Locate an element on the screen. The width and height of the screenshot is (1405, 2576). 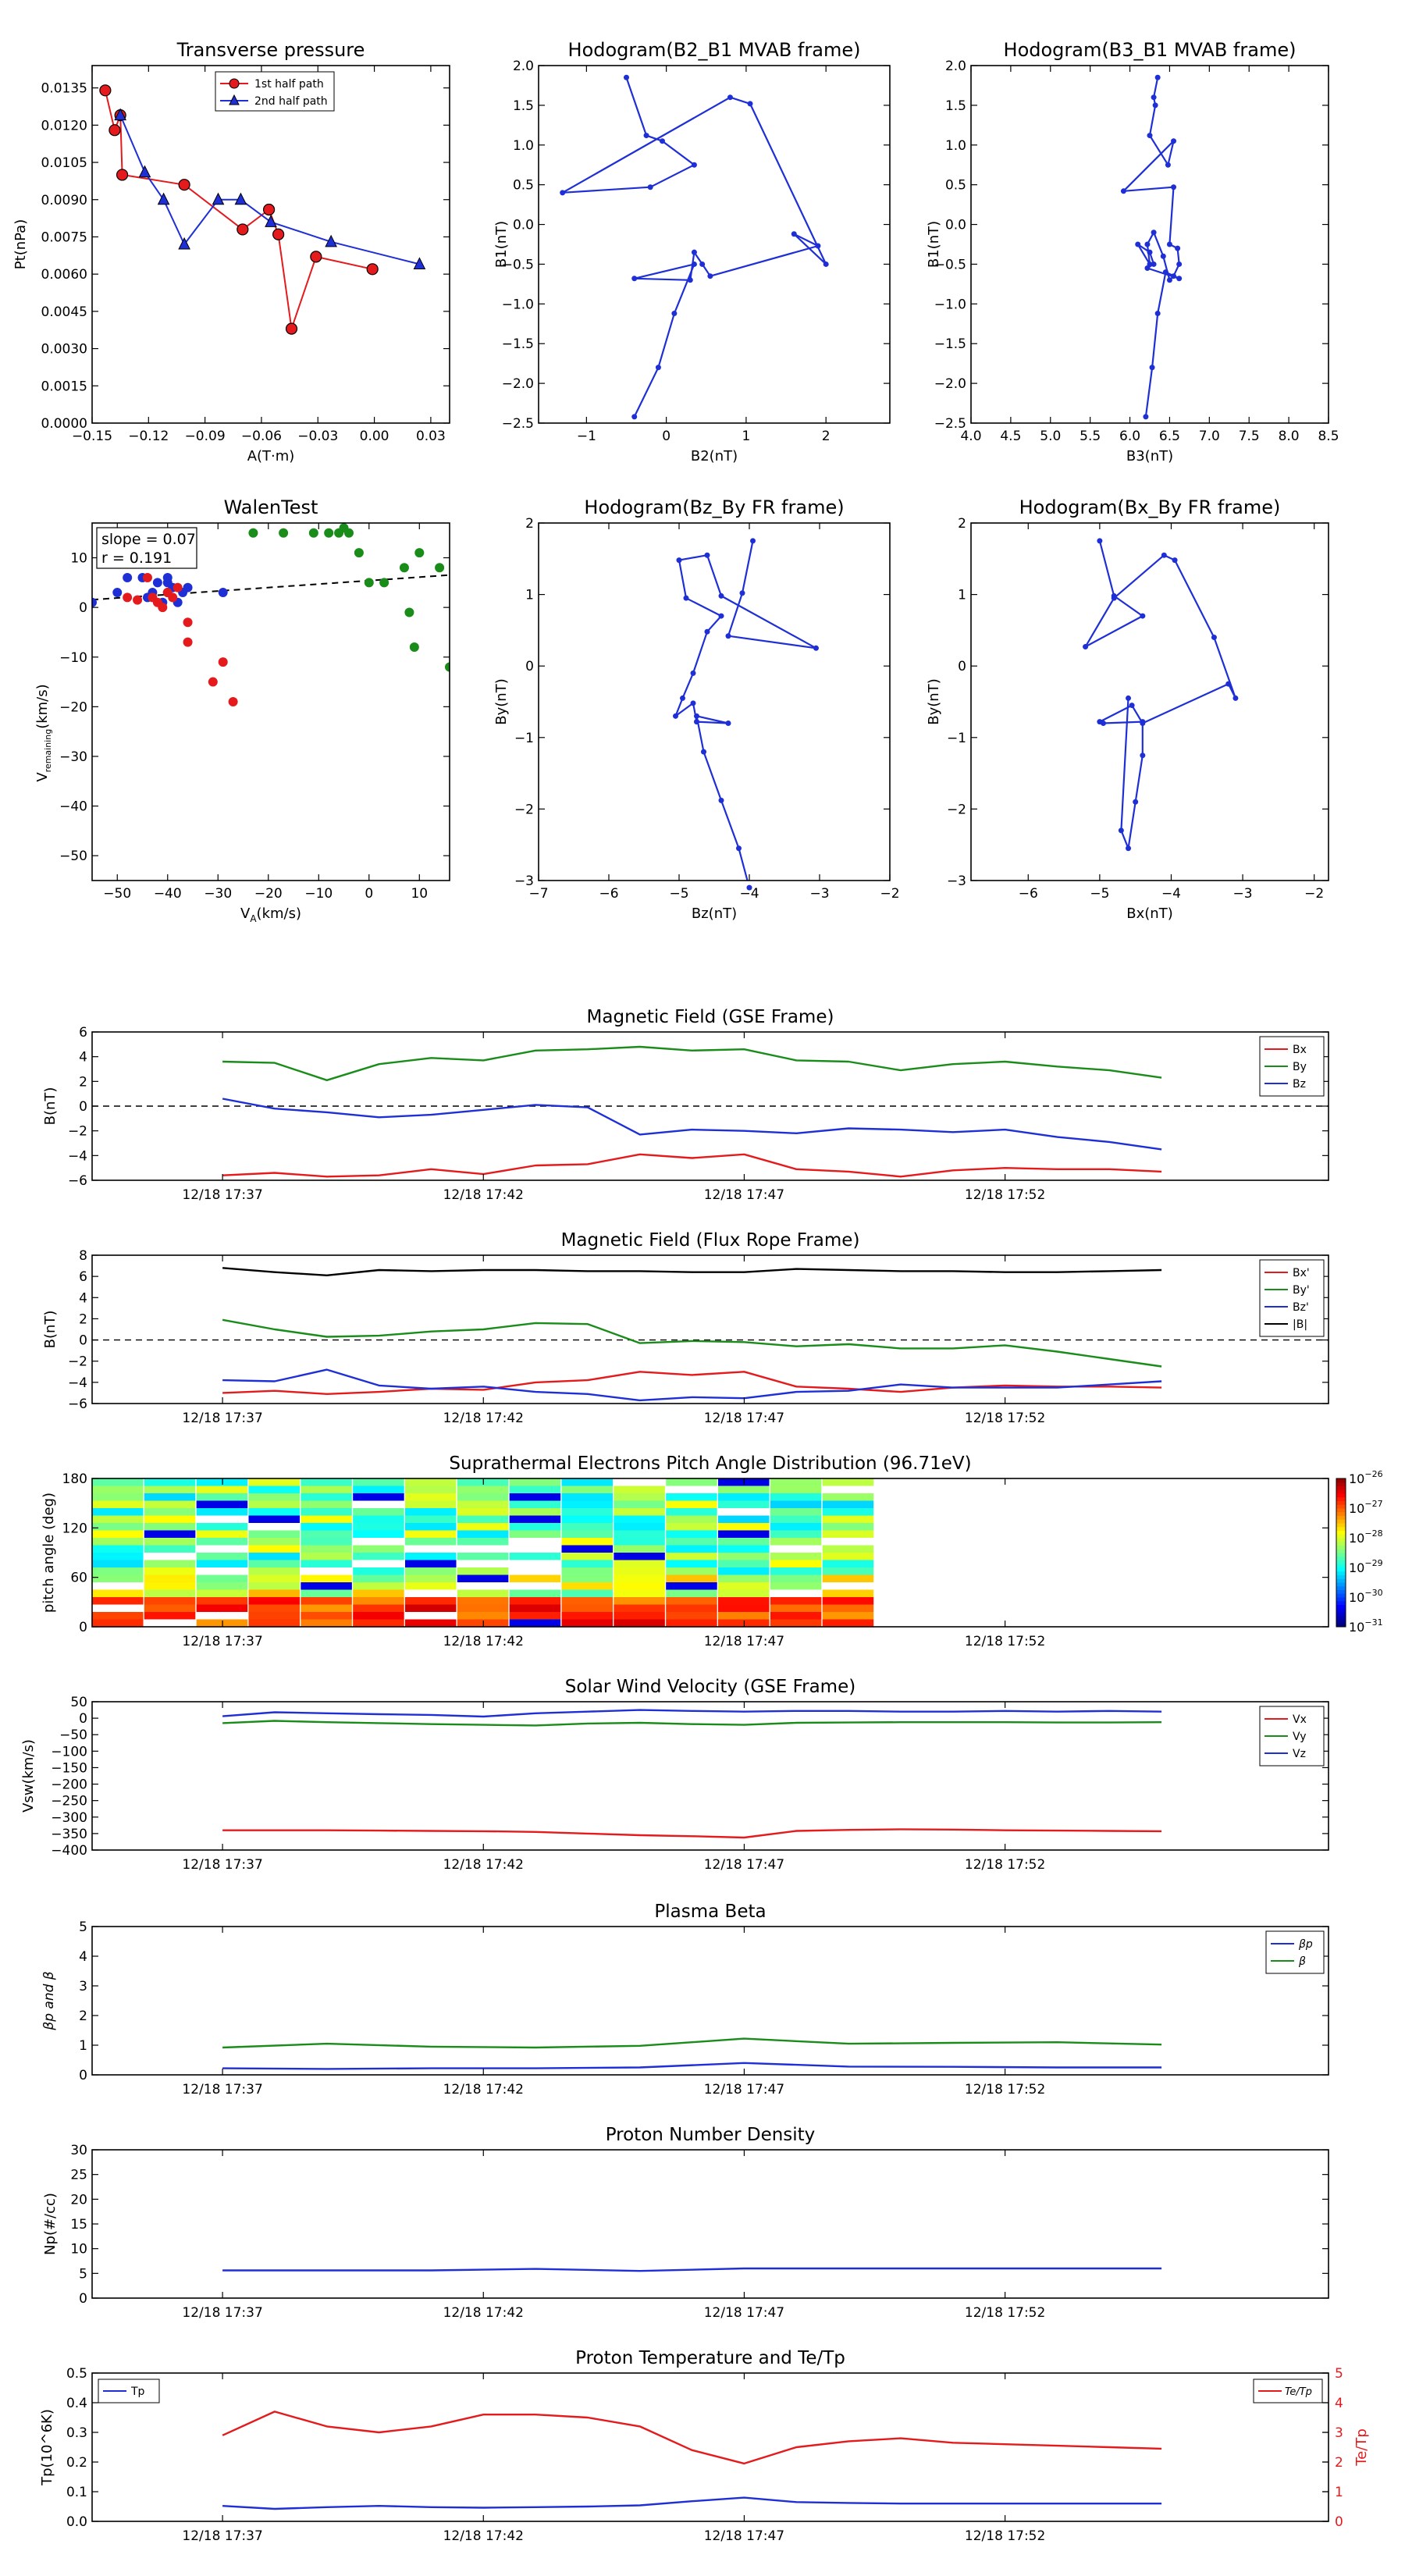
pitch_angle_distribution-colorbar-label: 10−31 is located at coordinates (1366, 1626).